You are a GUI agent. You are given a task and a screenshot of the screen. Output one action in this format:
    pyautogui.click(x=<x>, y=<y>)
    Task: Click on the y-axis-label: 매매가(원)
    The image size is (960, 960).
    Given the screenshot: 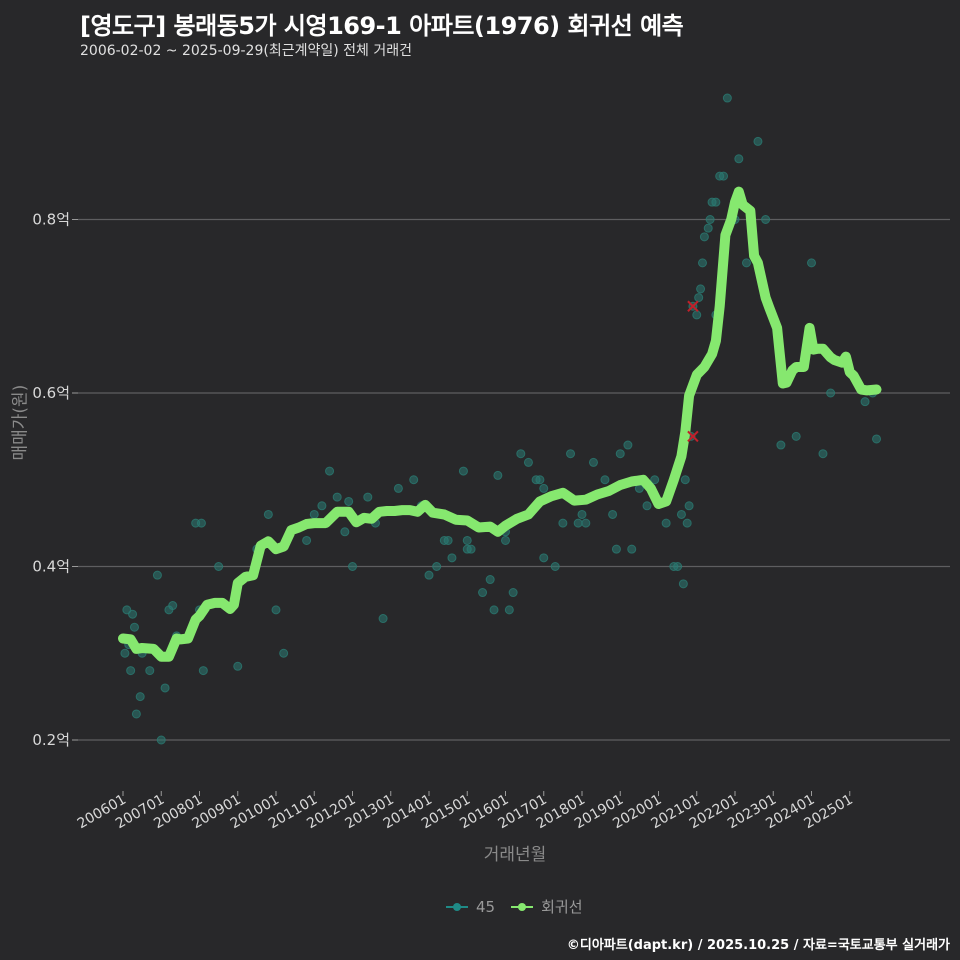 What is the action you would take?
    pyautogui.click(x=20, y=422)
    